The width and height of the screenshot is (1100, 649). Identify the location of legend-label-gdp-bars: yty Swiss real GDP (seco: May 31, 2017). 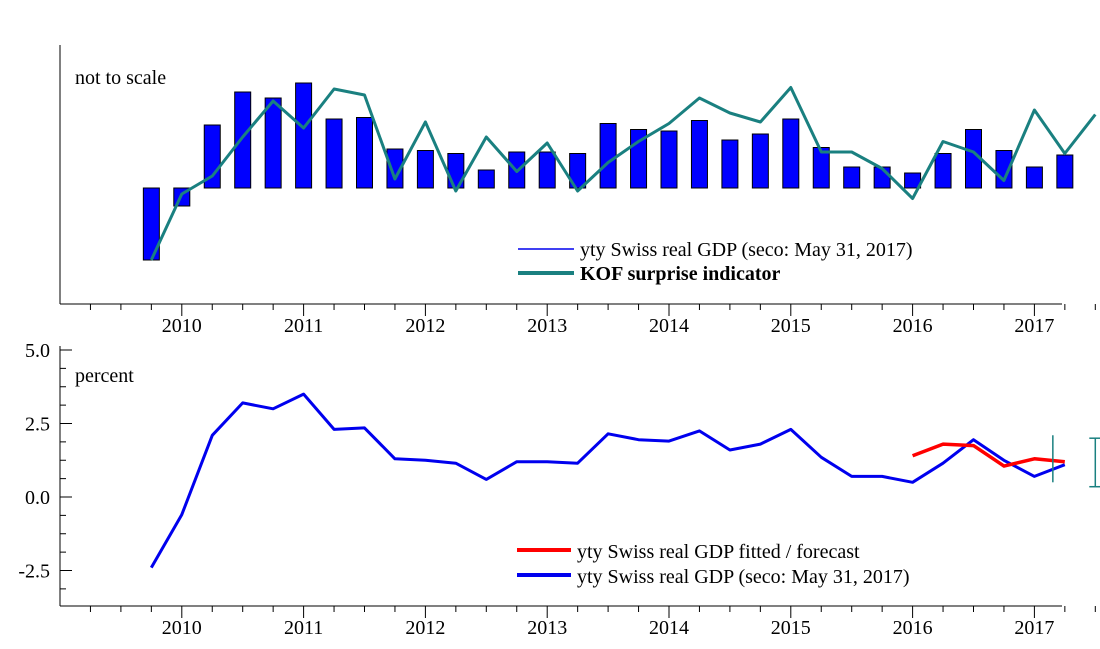
(746, 250).